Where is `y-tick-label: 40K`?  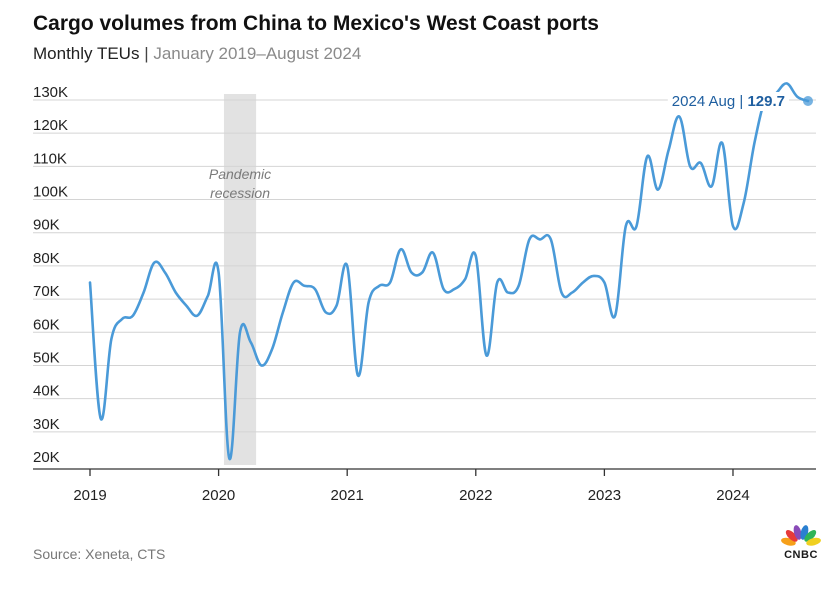 y-tick-label: 40K is located at coordinates (46, 391).